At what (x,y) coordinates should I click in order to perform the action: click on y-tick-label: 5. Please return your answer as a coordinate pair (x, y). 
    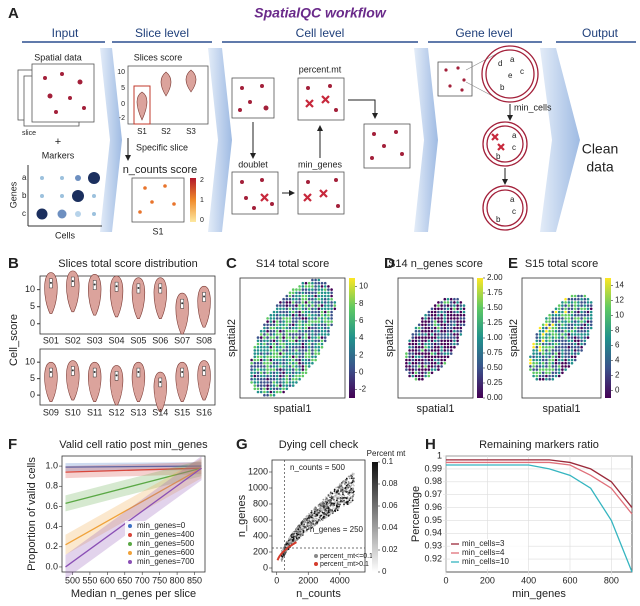
    Looking at the image, I should click on (32, 378).